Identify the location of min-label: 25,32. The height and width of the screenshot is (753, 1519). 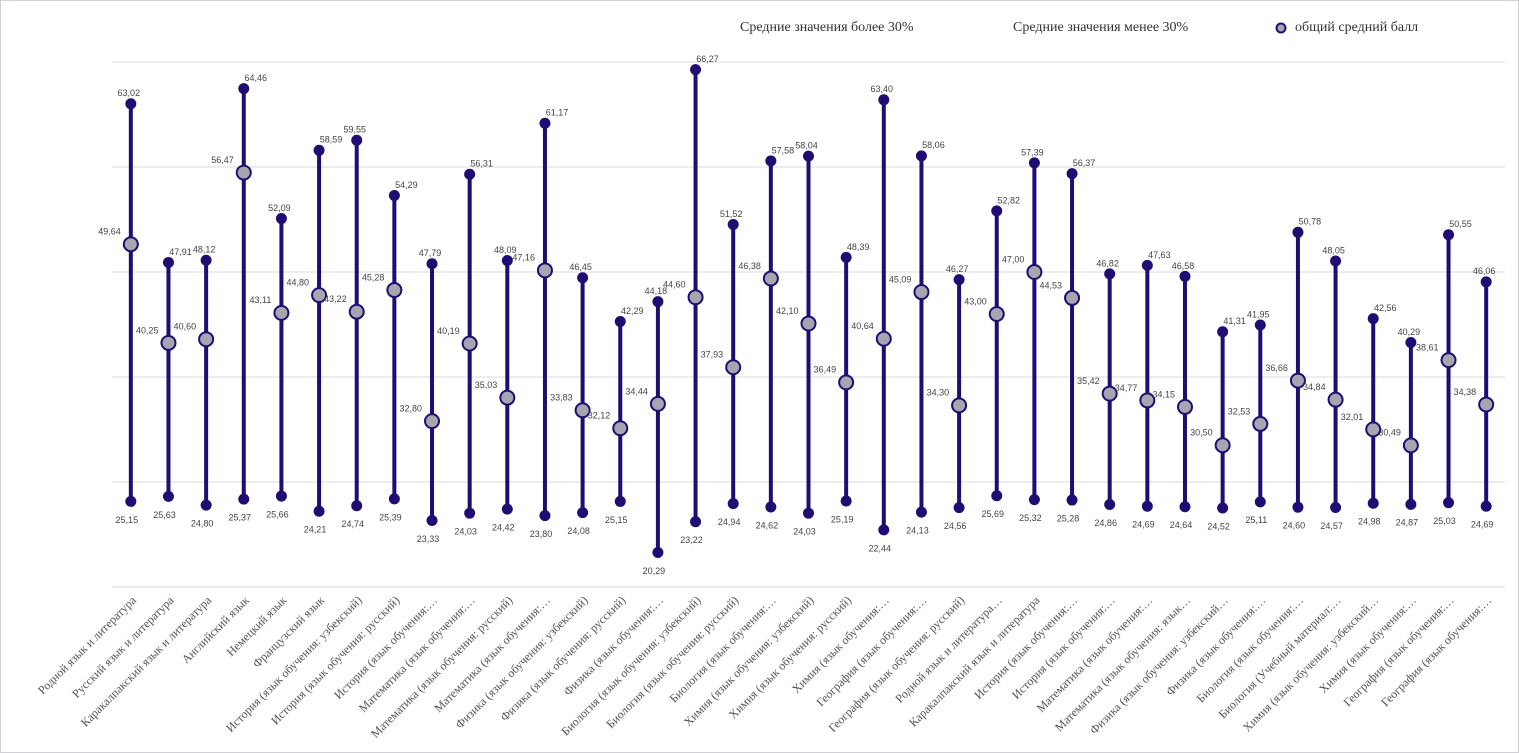
(1030, 518).